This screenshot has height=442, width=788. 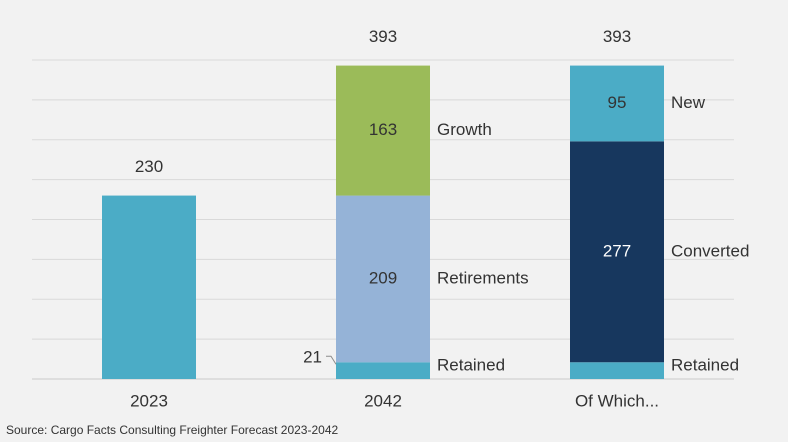 I want to click on data-label-retirements-2042: 209, so click(x=383, y=277).